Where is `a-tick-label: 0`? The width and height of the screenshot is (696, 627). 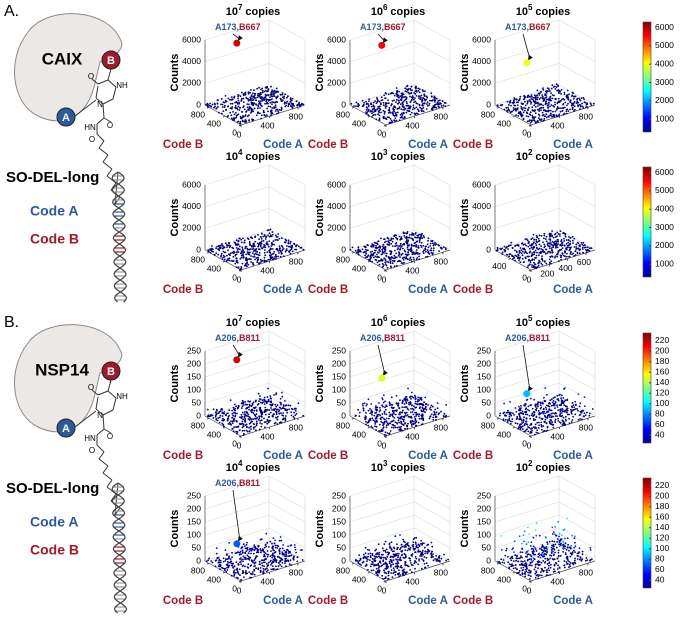 a-tick-label: 0 is located at coordinates (384, 134).